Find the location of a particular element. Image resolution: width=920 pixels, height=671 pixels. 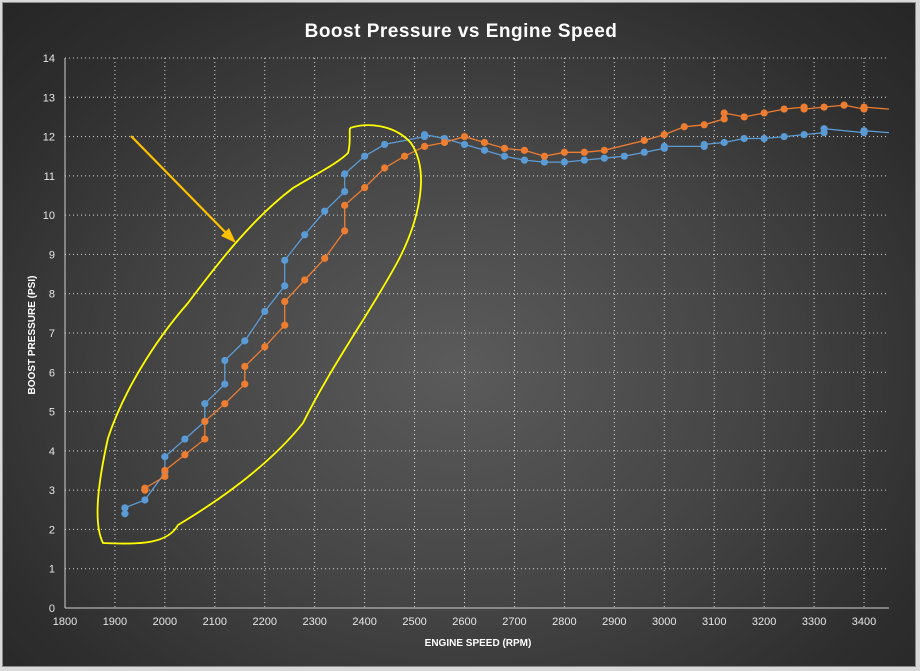

x-tick-label: 2200 is located at coordinates (265, 622).